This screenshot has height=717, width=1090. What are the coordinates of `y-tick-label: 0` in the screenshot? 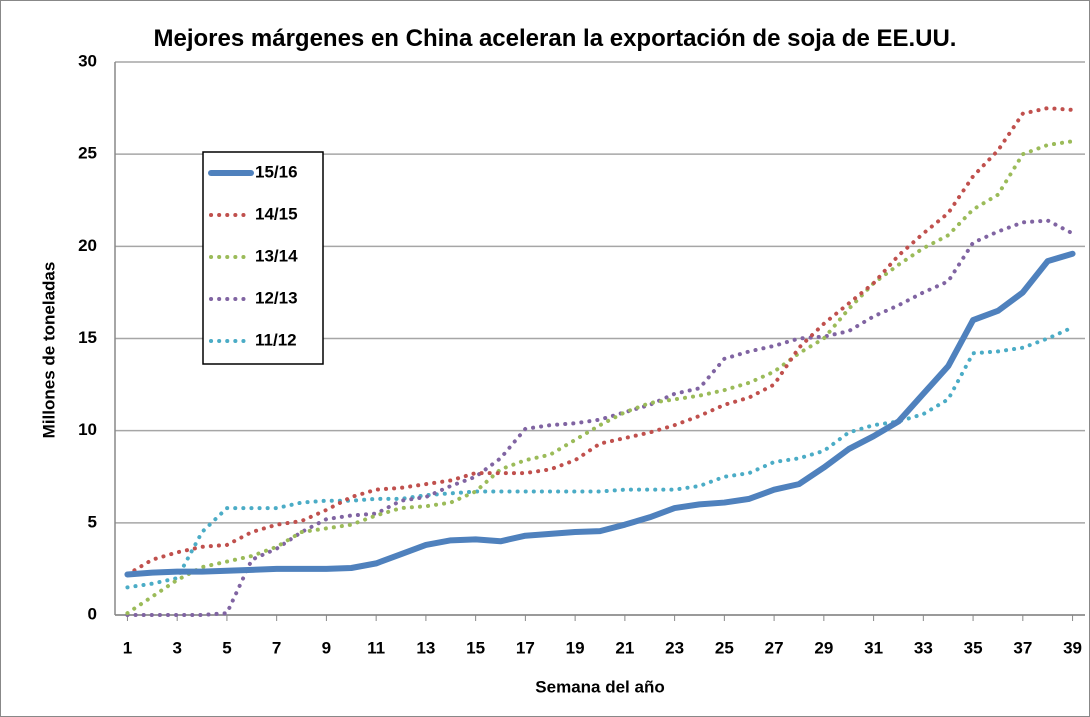 It's located at (92, 613).